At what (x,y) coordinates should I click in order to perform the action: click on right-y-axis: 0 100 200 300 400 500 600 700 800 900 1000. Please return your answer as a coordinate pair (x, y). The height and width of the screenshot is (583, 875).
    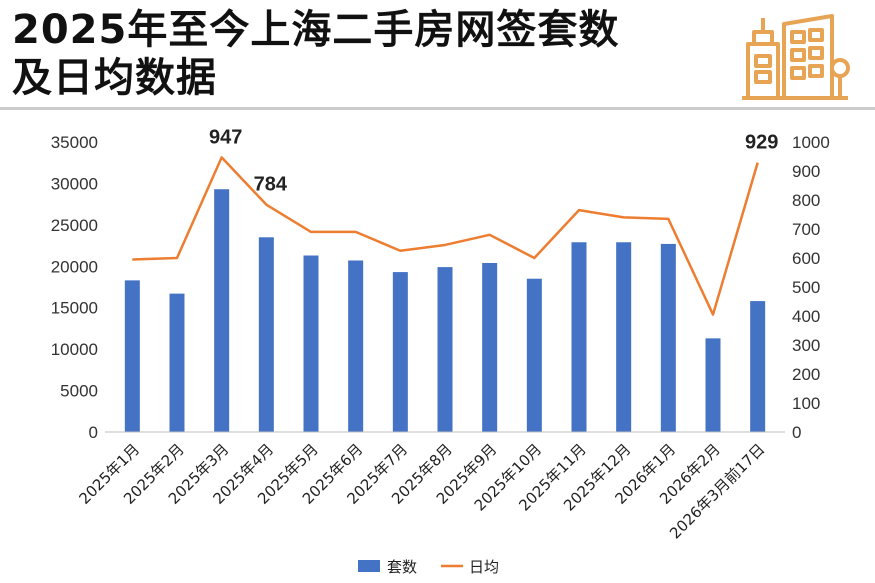
    Looking at the image, I should click on (811, 287).